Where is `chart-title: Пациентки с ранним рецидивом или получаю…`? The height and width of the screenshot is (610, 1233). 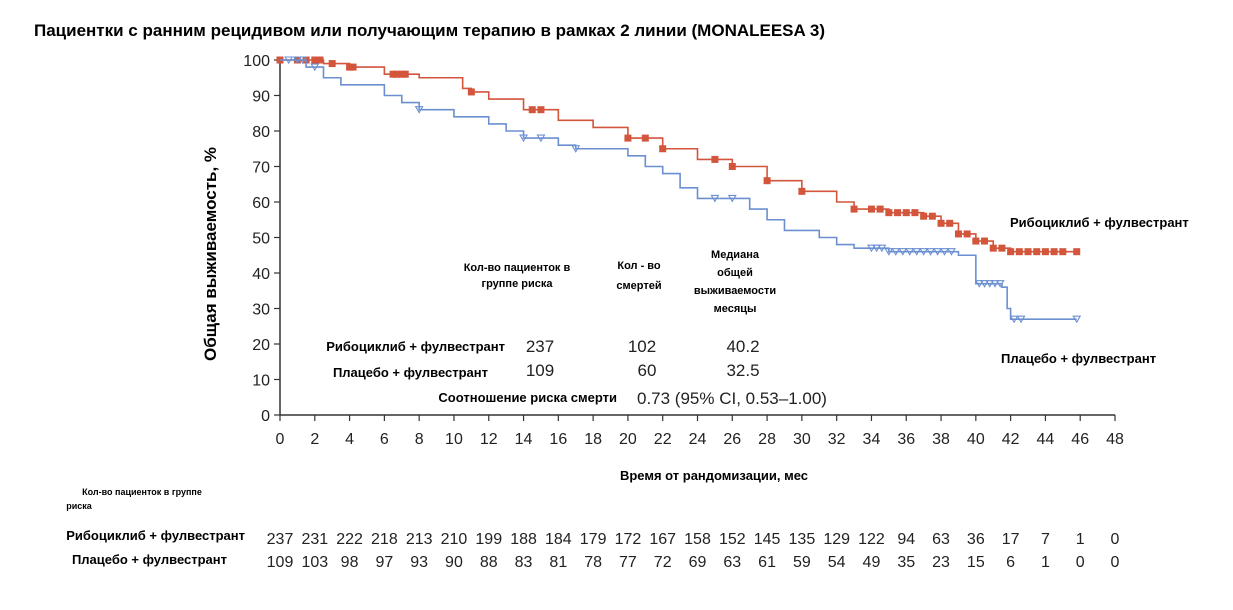
chart-title: Пациентки с ранним рецидивом или получаю… is located at coordinates (429, 30).